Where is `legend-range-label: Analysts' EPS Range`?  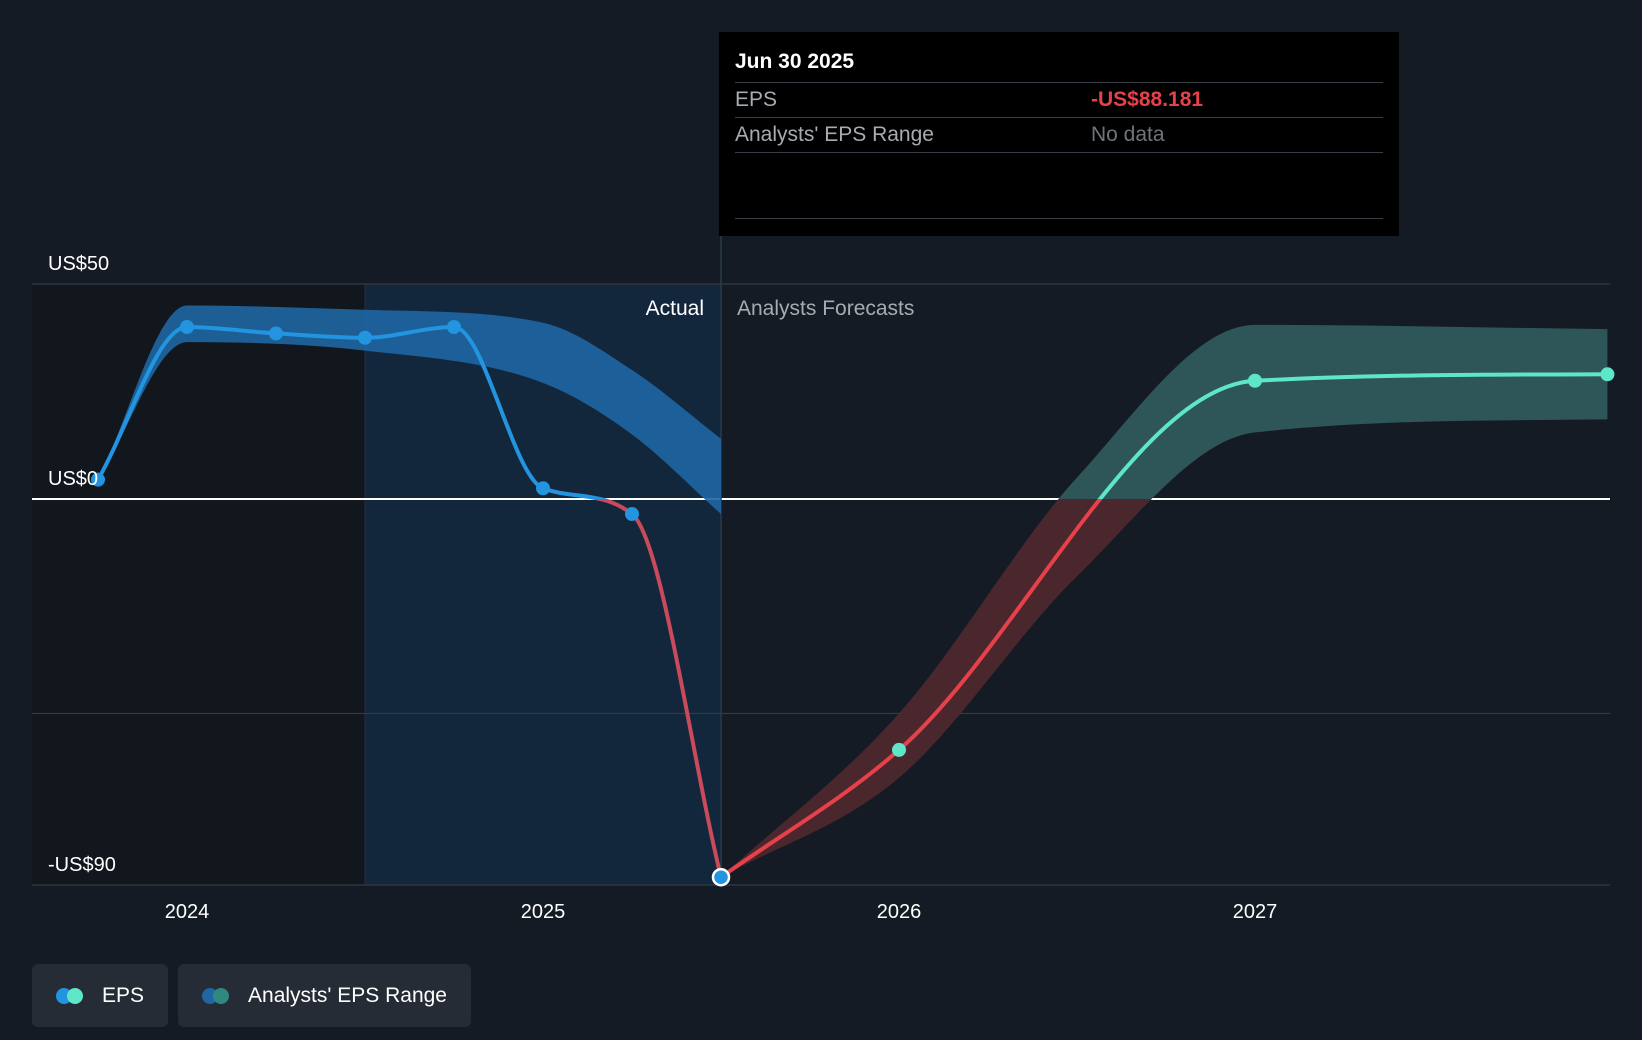 legend-range-label: Analysts' EPS Range is located at coordinates (347, 995).